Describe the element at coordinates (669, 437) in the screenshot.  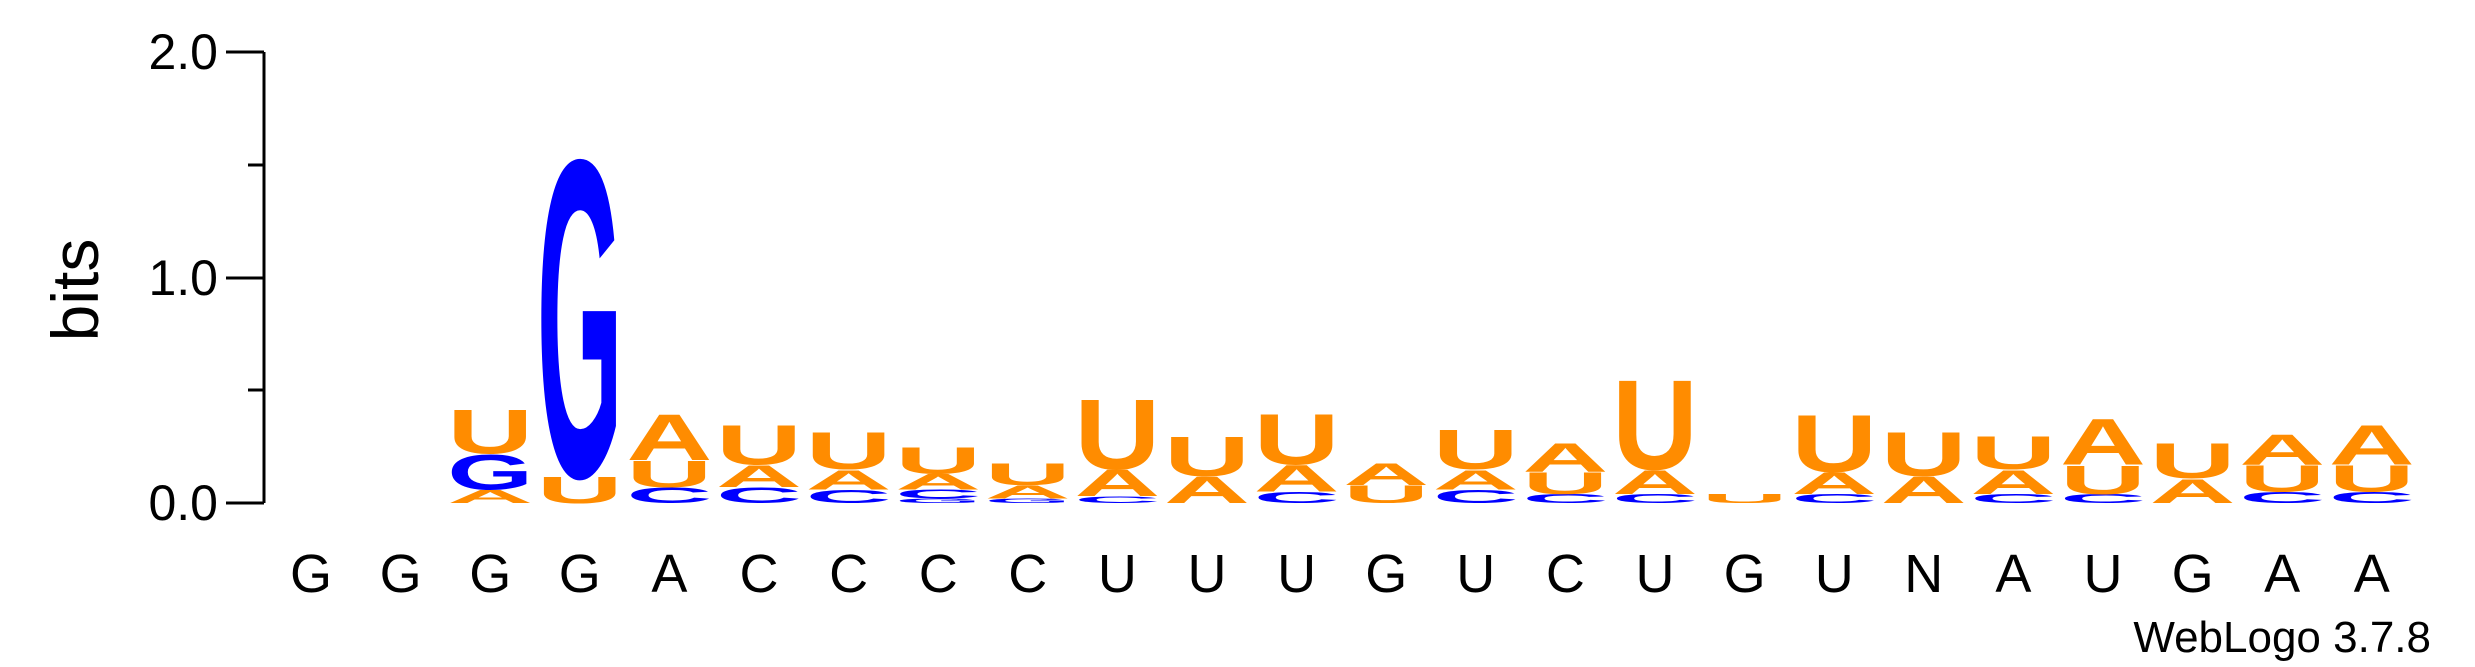
I see `logo-letter-5-A: A` at that location.